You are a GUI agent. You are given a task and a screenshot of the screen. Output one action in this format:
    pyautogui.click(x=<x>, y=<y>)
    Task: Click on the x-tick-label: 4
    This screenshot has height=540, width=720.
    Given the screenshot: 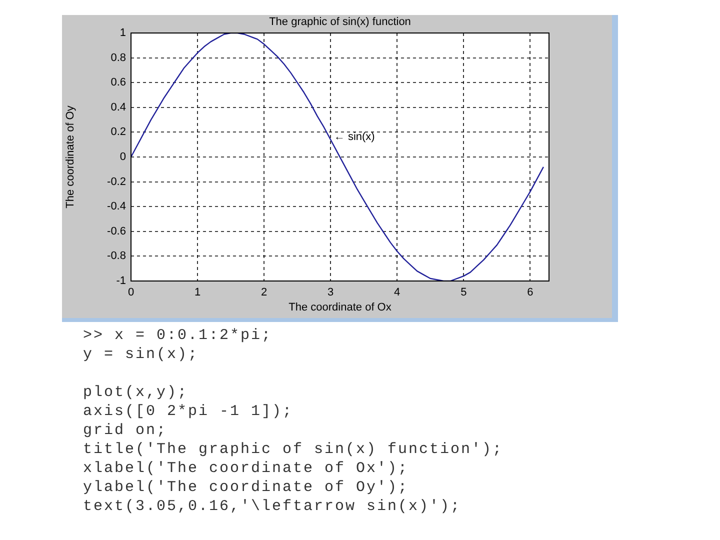 What is the action you would take?
    pyautogui.click(x=397, y=292)
    